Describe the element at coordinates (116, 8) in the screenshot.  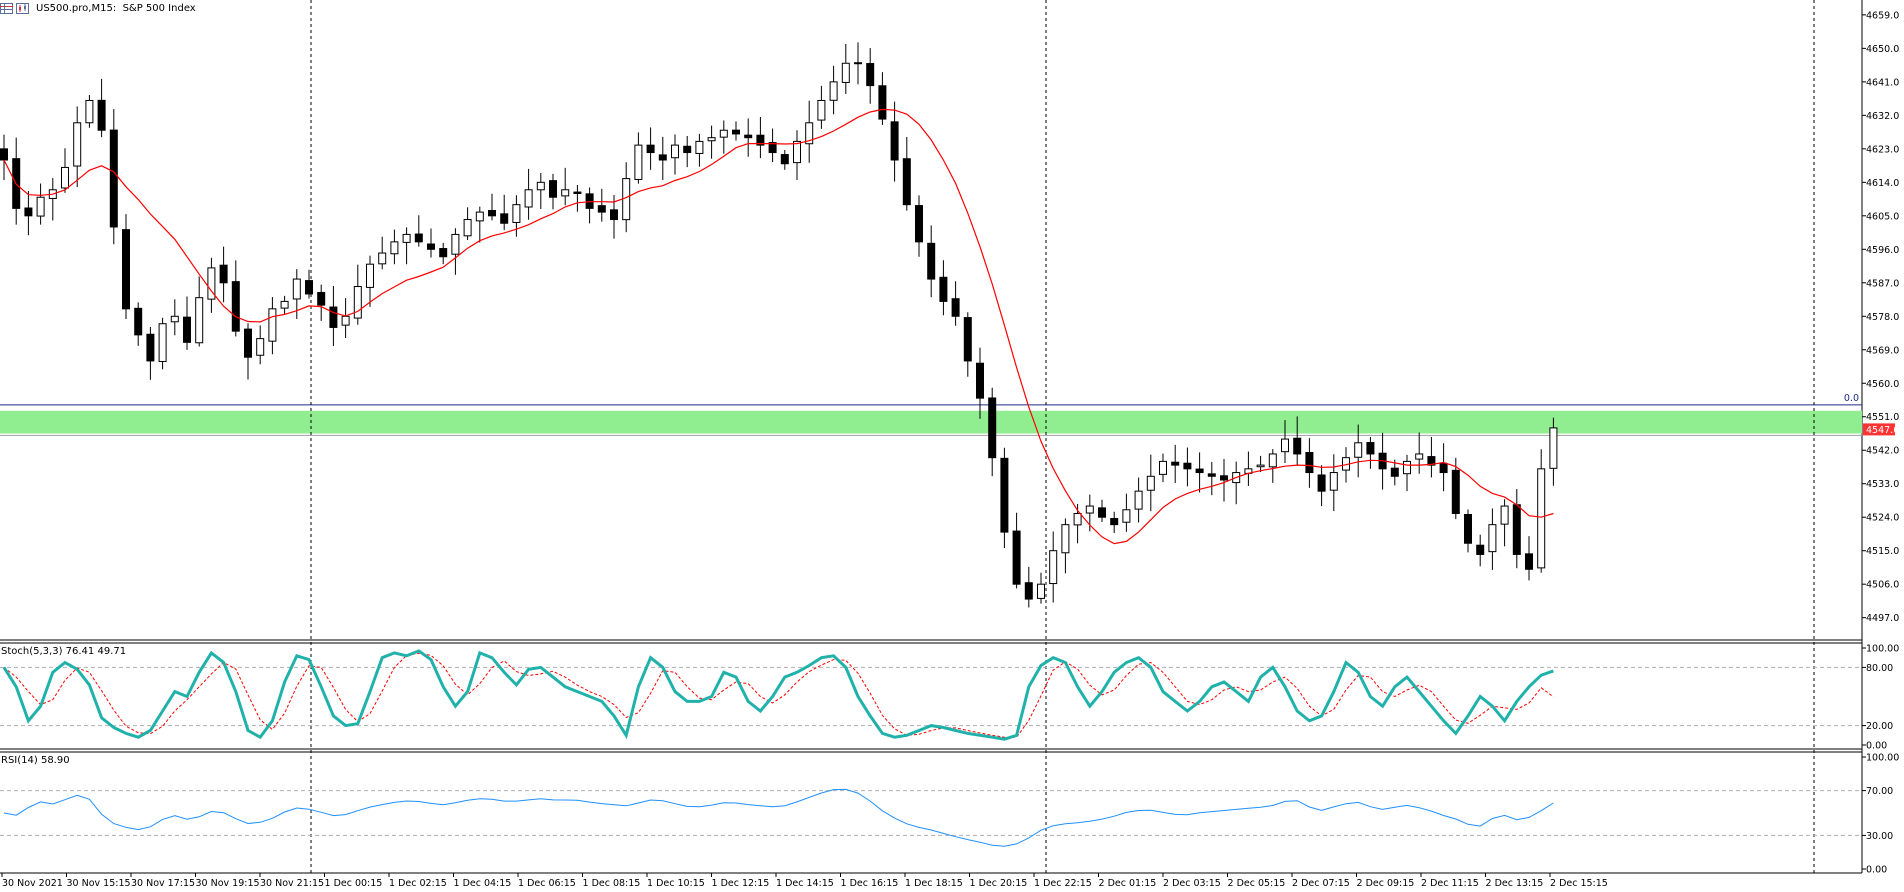
I see `chart-title: US500.pro,M15: S&P 500 Index` at that location.